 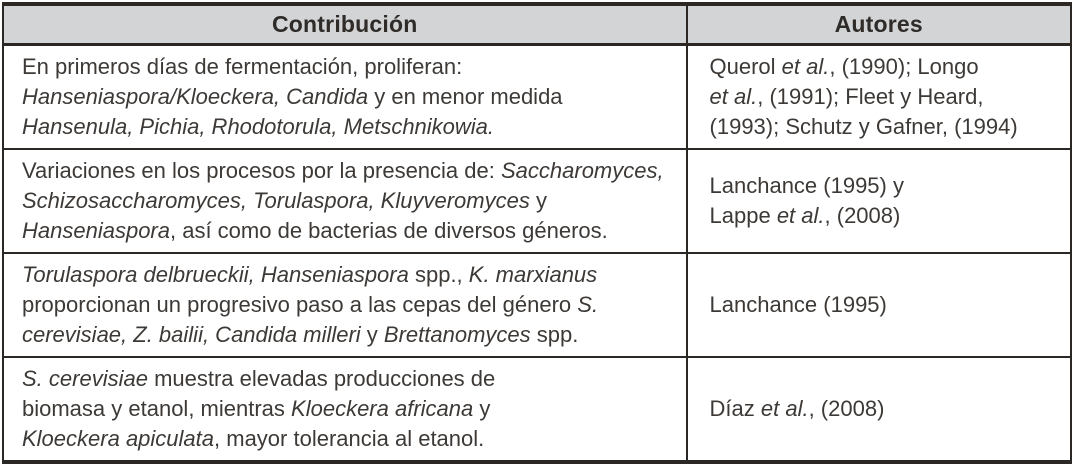 I want to click on header-cell-autores: Autores, so click(x=878, y=25).